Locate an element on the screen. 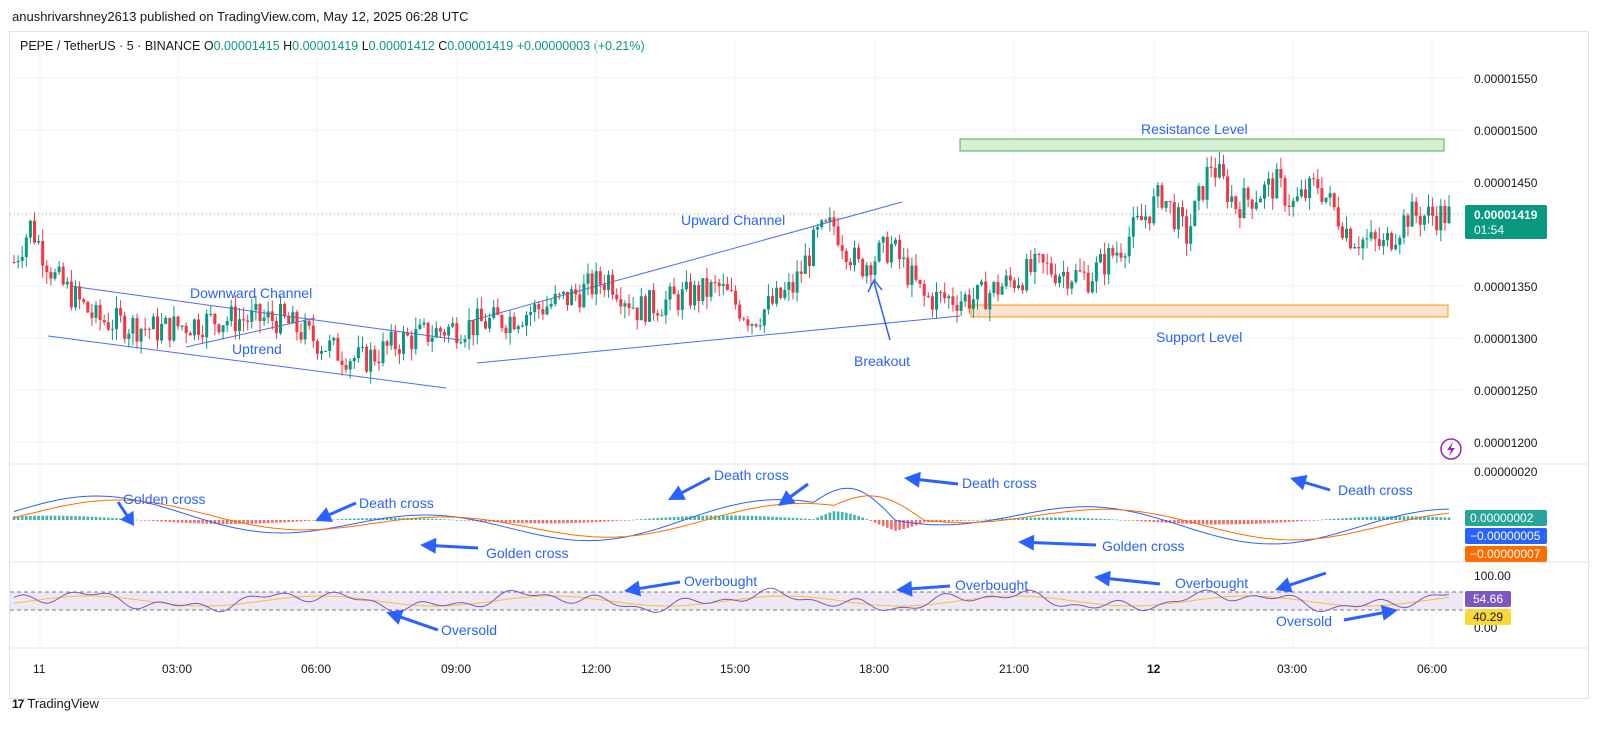  time-tick: 06:00 is located at coordinates (316, 669).